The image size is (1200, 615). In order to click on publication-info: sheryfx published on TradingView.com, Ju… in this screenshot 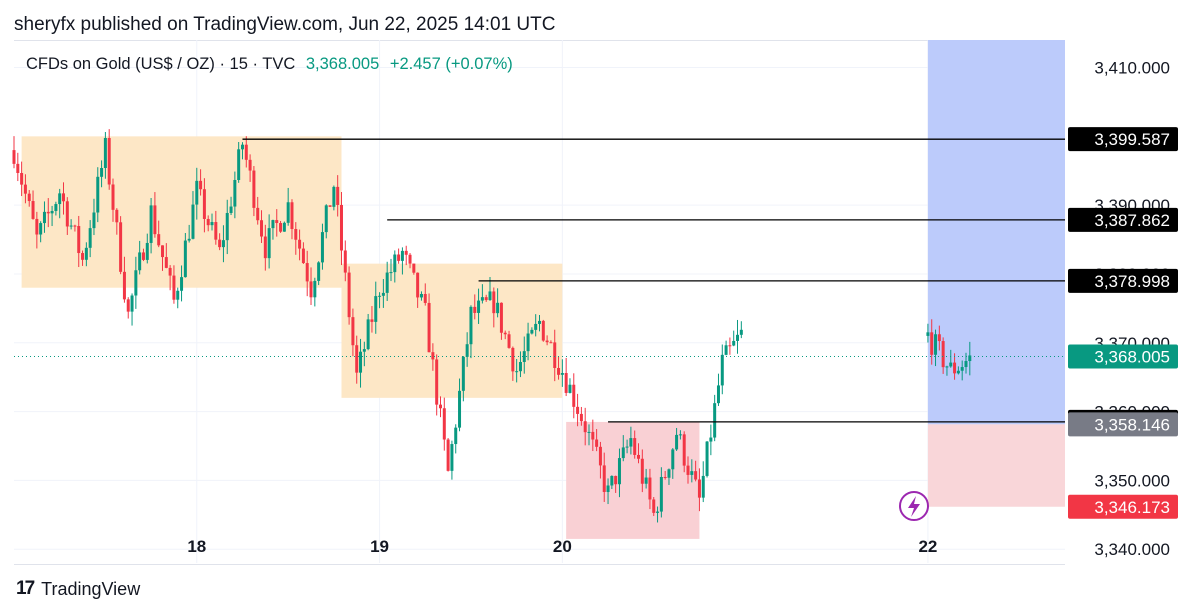, I will do `click(285, 24)`.